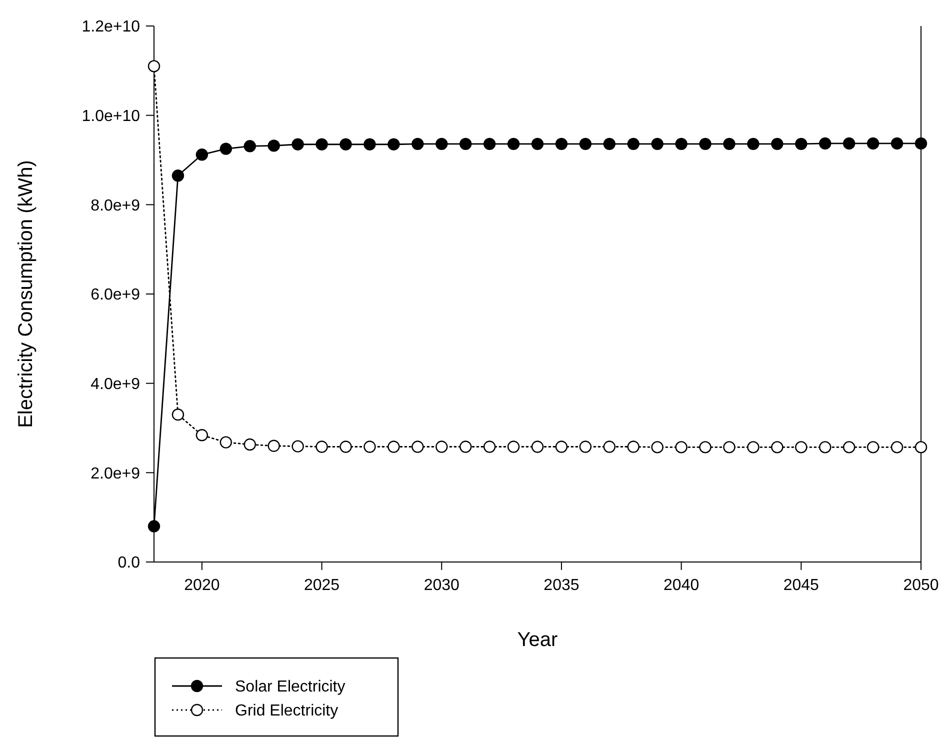 The height and width of the screenshot is (740, 948). What do you see at coordinates (290, 687) in the screenshot?
I see `legend-label: Solar Electricity` at bounding box center [290, 687].